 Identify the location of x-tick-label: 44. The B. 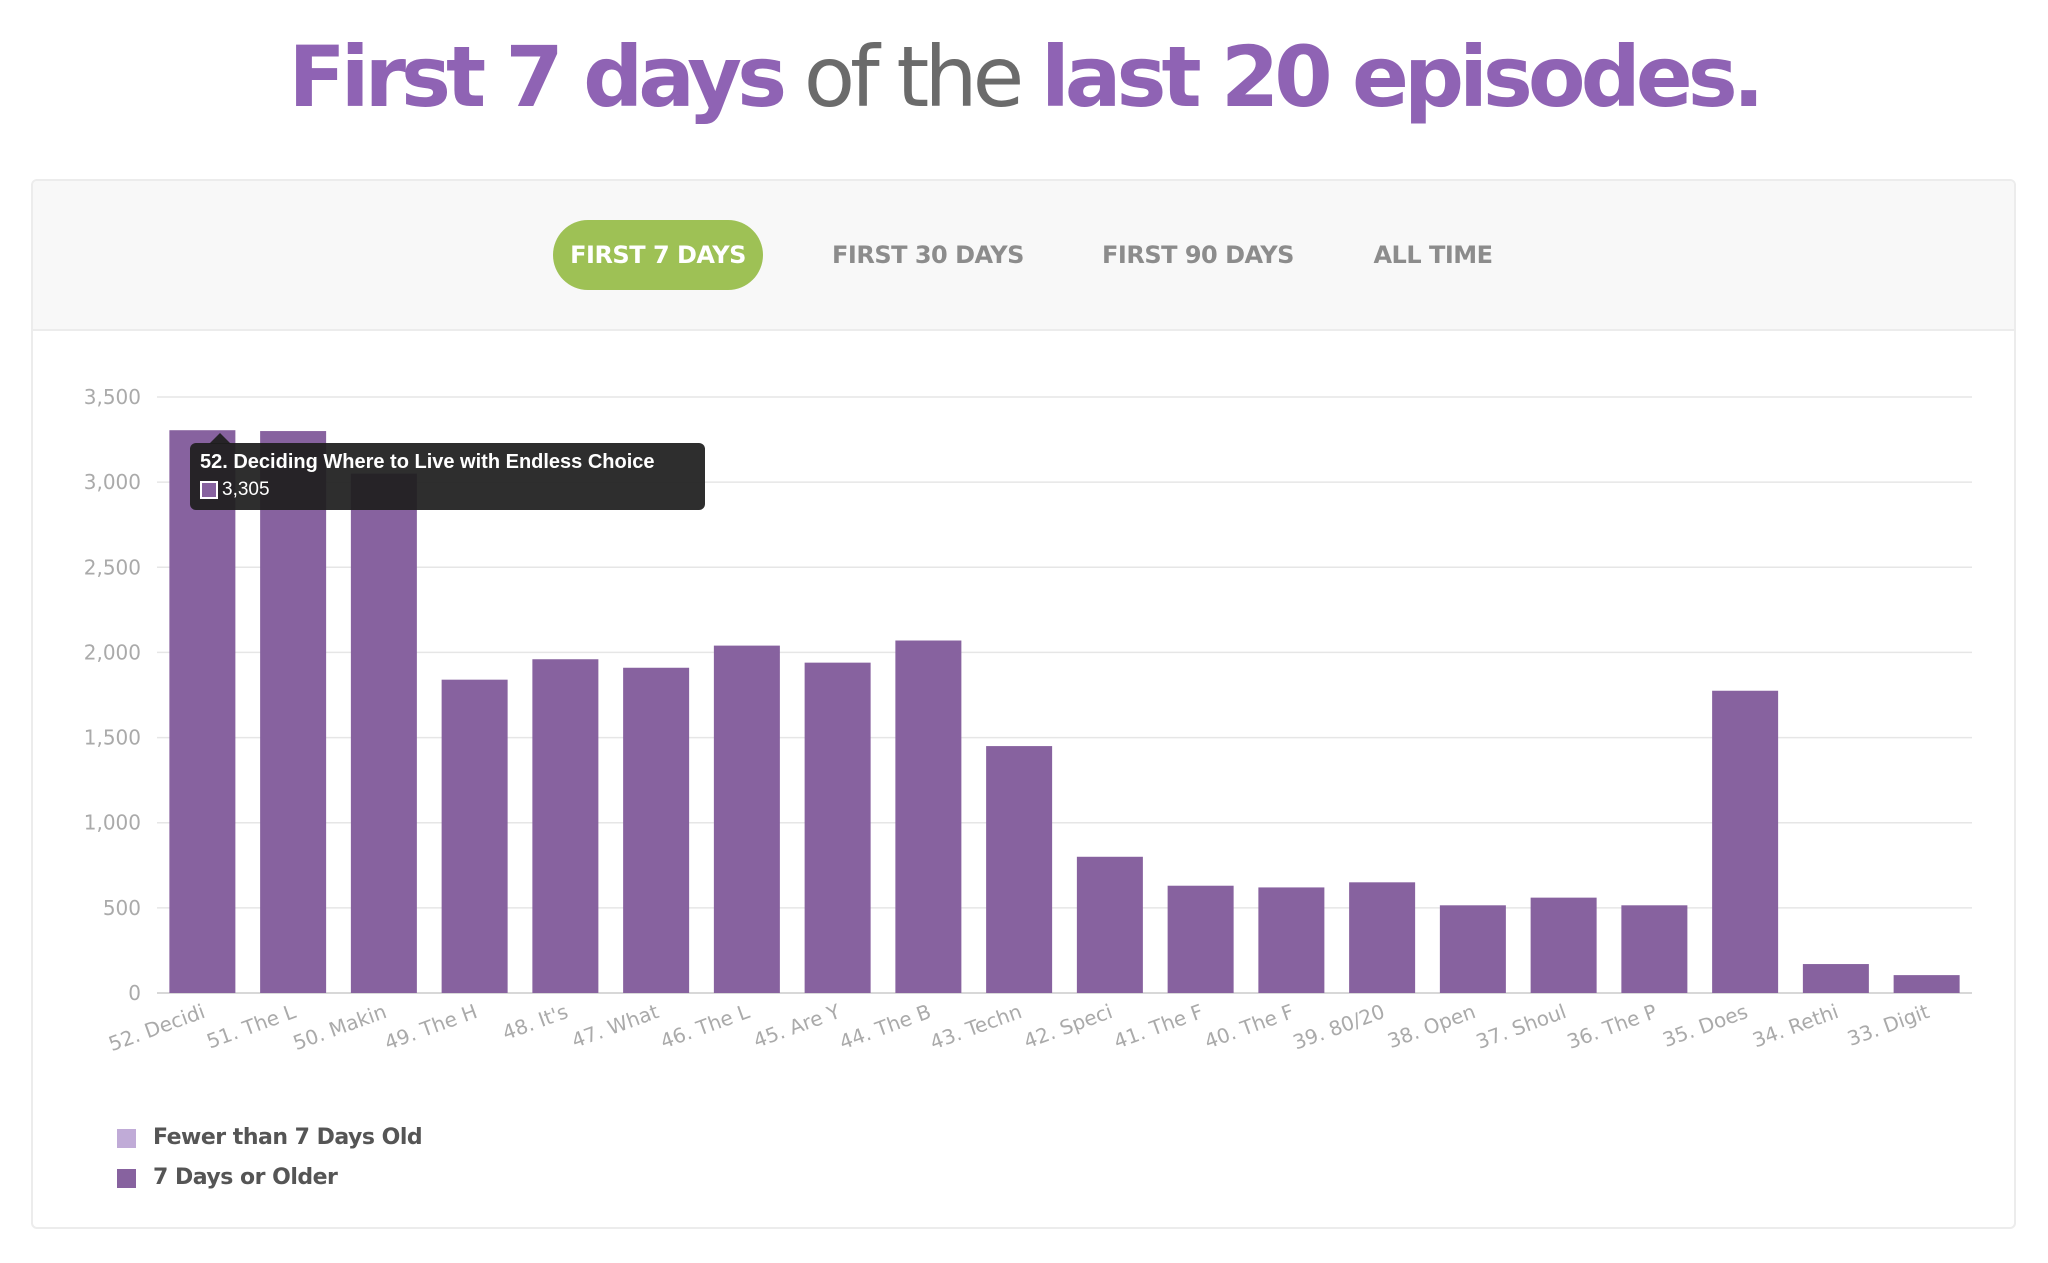
(885, 1026).